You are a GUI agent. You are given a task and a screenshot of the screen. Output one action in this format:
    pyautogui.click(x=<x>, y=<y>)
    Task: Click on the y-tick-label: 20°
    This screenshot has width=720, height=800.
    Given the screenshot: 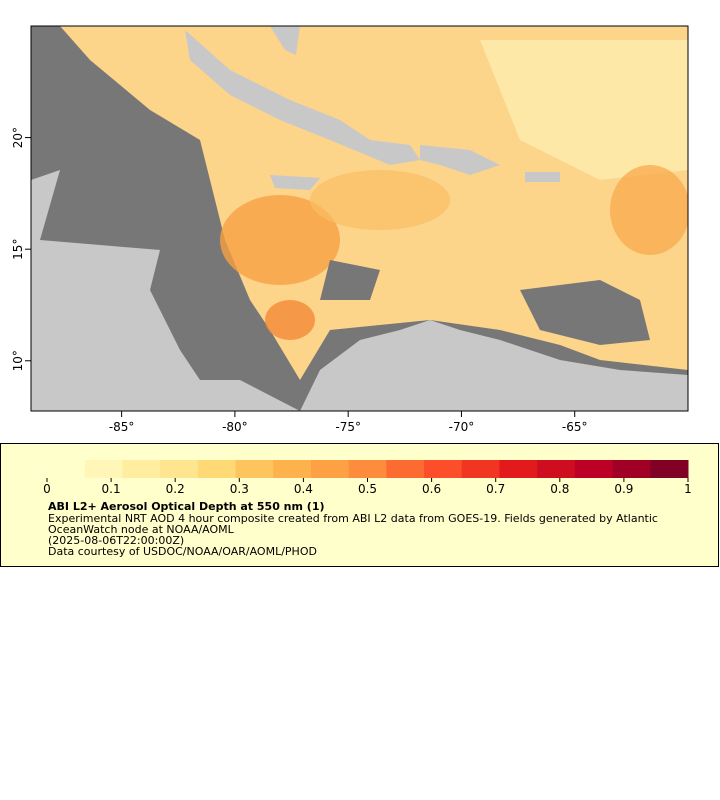 What is the action you would take?
    pyautogui.click(x=18, y=137)
    